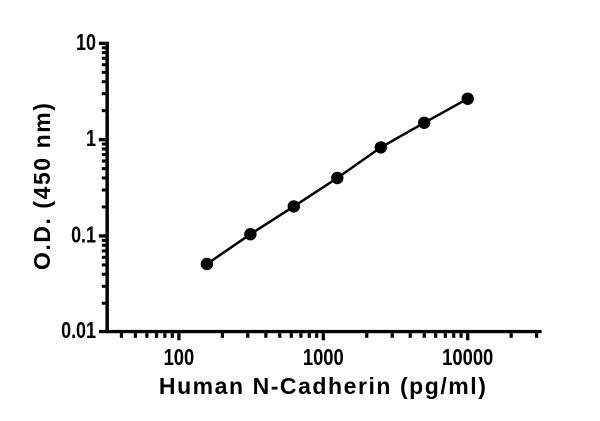 This screenshot has height=421, width=600. Describe the element at coordinates (467, 357) in the screenshot. I see `svg-text: 10000` at that location.